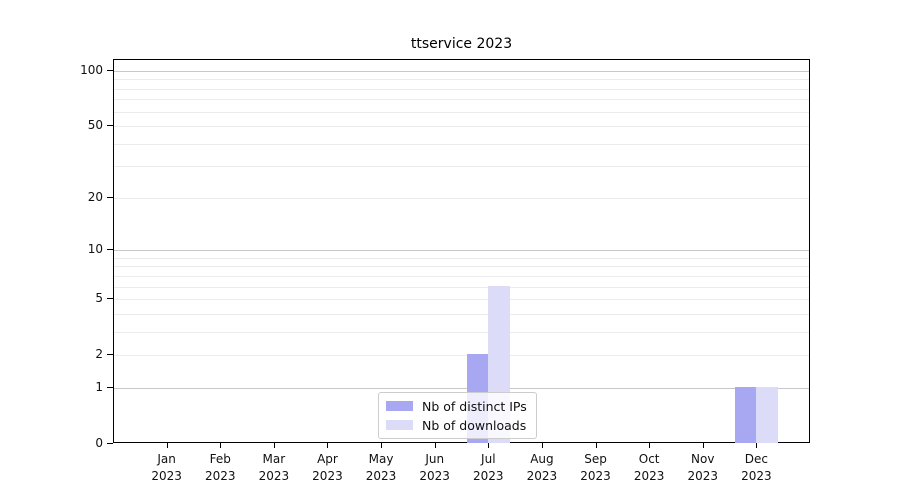 The height and width of the screenshot is (500, 900). I want to click on x-tick-label: May 2023, so click(381, 467).